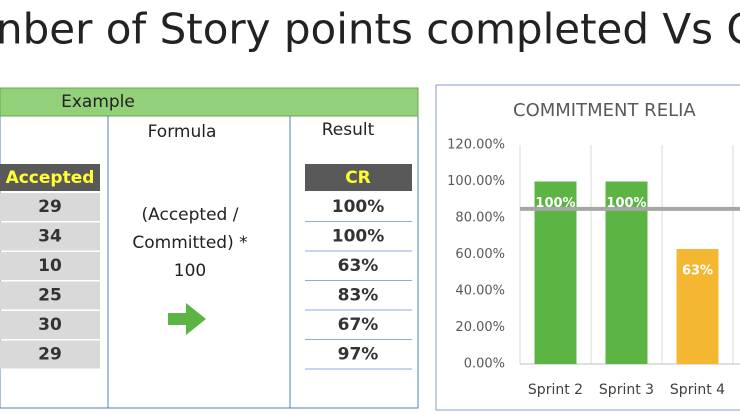  I want to click on x-tick-label: Sprint 3, so click(626, 390).